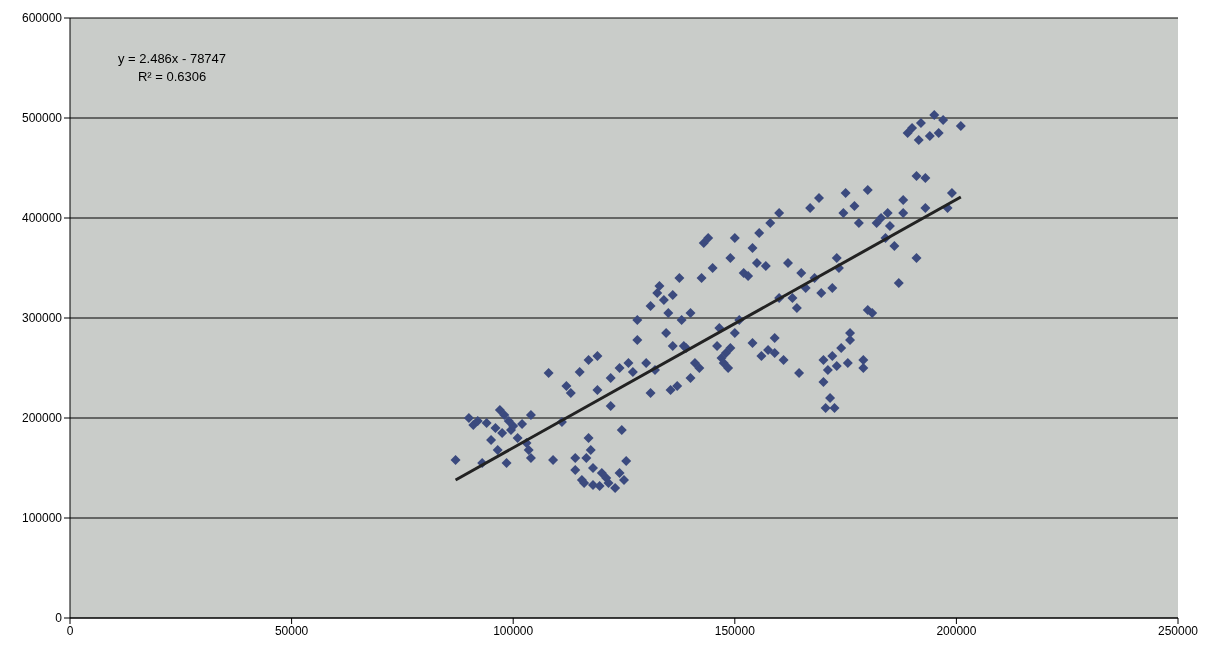 The height and width of the screenshot is (669, 1220). What do you see at coordinates (42, 218) in the screenshot?
I see `y-tick-label: 400000` at bounding box center [42, 218].